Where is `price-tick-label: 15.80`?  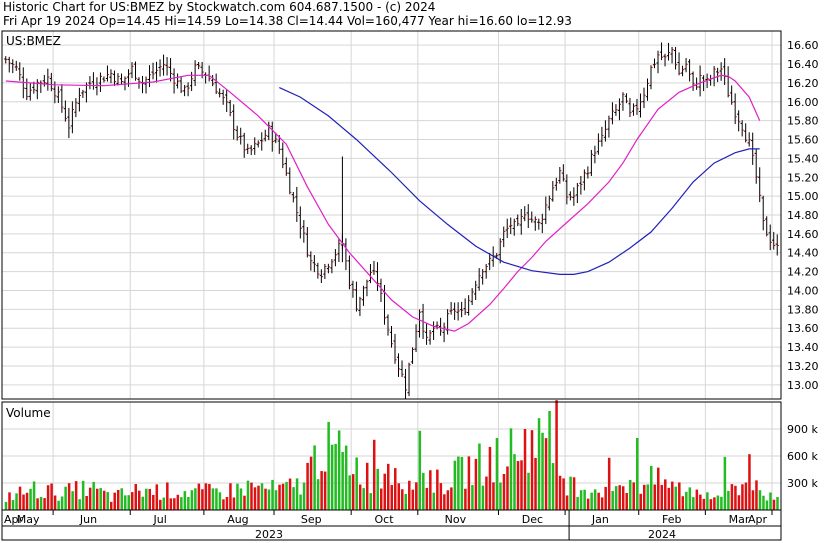
price-tick-label: 15.80 is located at coordinates (803, 121).